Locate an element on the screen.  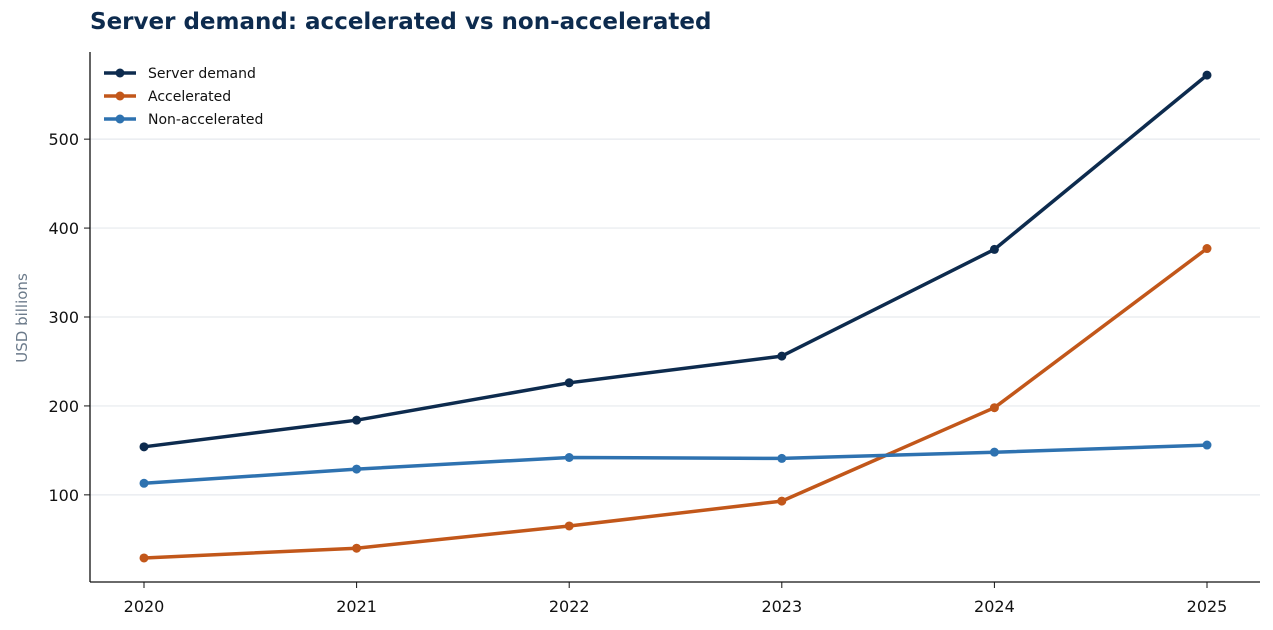
y-axis-label: USD billions is located at coordinates (22, 318).